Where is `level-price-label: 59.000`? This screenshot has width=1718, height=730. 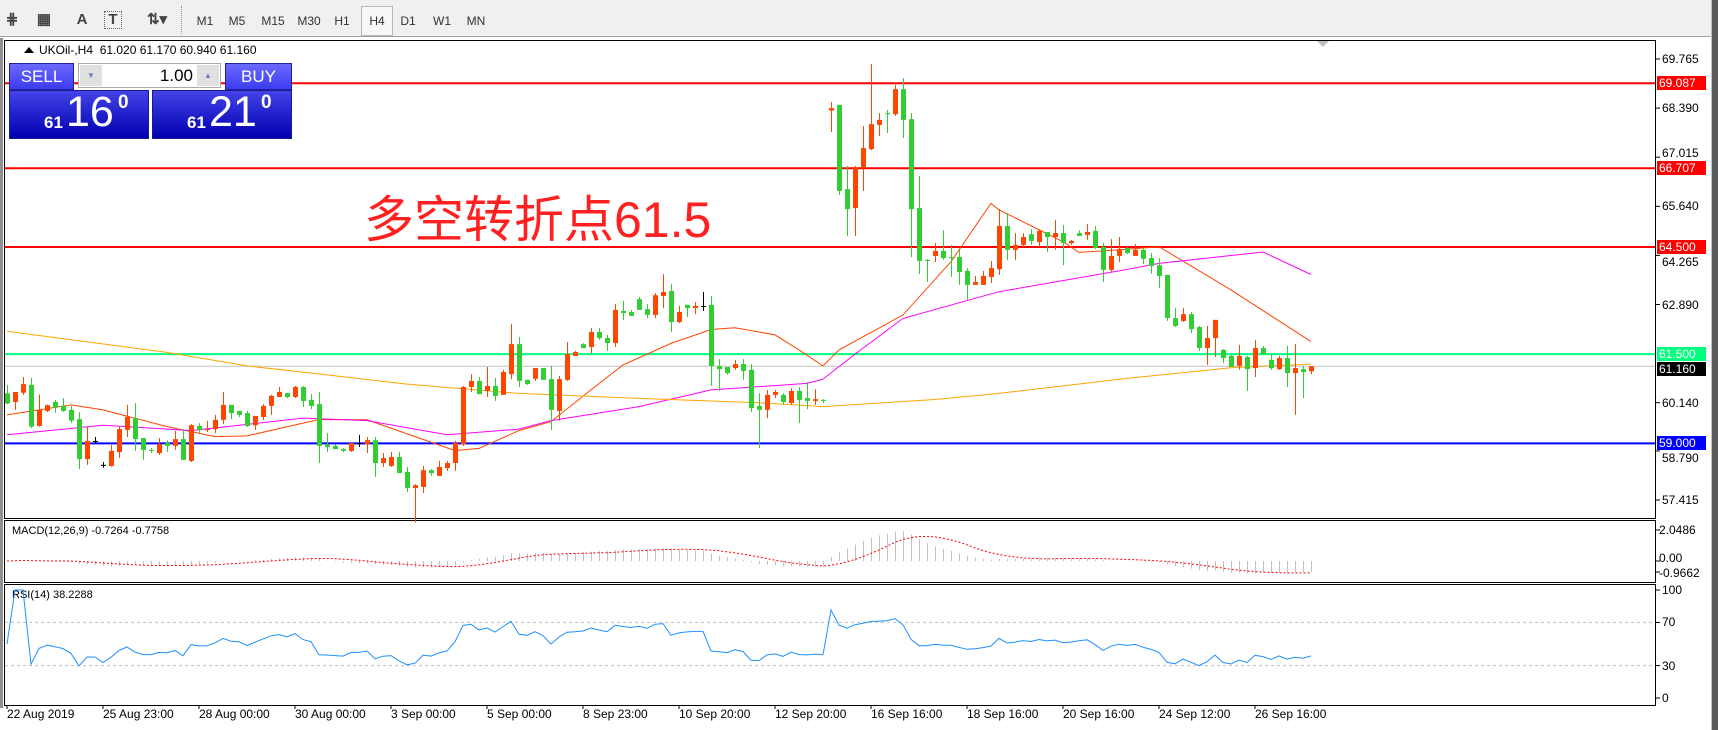 level-price-label: 59.000 is located at coordinates (1681, 443).